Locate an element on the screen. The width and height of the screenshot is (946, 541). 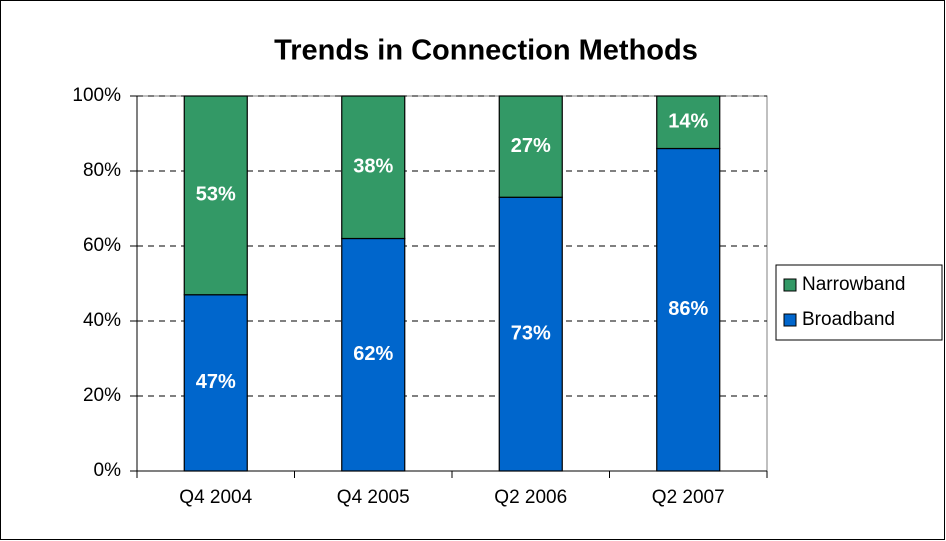
value-label: 14% is located at coordinates (688, 122).